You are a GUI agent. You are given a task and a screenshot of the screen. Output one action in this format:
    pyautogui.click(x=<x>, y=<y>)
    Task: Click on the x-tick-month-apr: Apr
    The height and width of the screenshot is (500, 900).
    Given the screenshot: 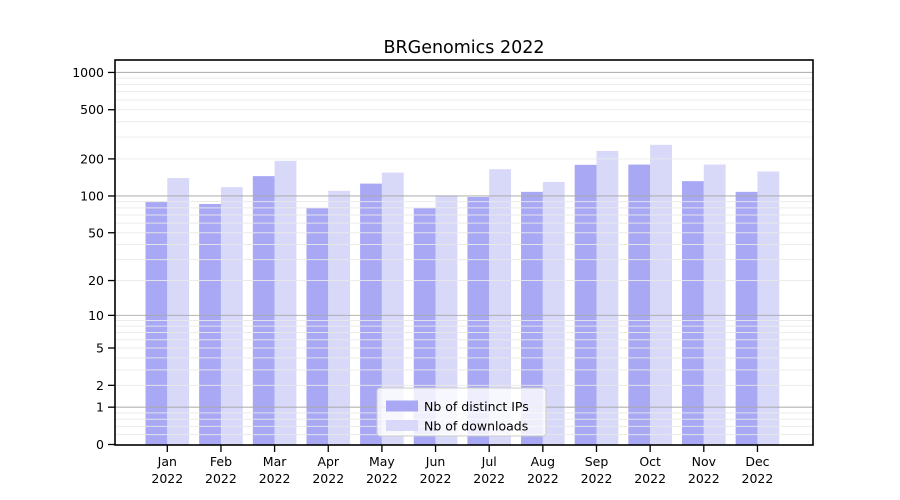 What is the action you would take?
    pyautogui.click(x=328, y=461)
    